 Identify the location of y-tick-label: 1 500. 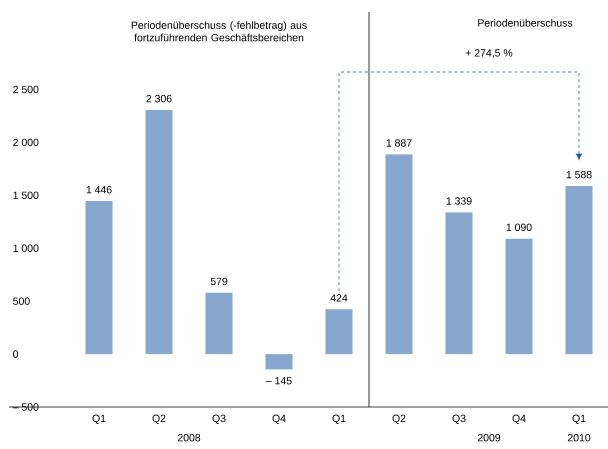
(25, 196).